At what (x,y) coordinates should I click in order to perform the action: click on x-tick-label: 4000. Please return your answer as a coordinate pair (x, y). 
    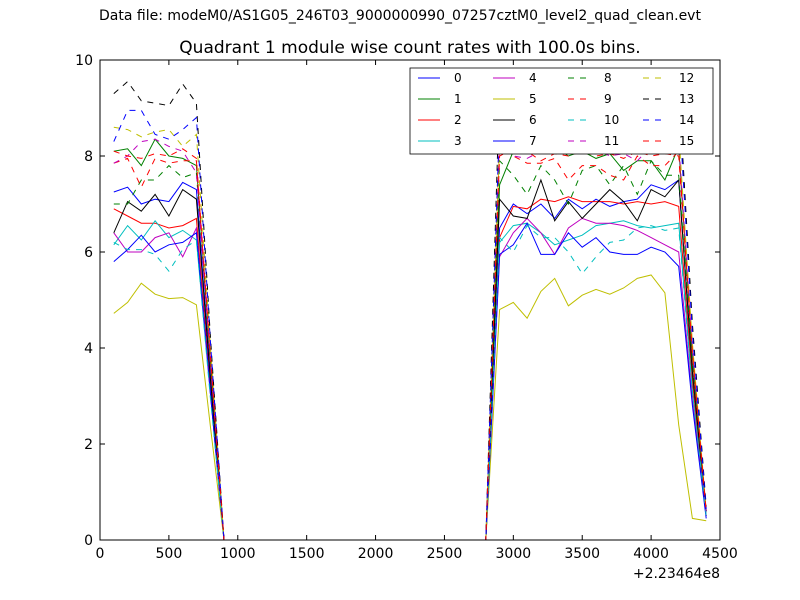
    Looking at the image, I should click on (651, 554).